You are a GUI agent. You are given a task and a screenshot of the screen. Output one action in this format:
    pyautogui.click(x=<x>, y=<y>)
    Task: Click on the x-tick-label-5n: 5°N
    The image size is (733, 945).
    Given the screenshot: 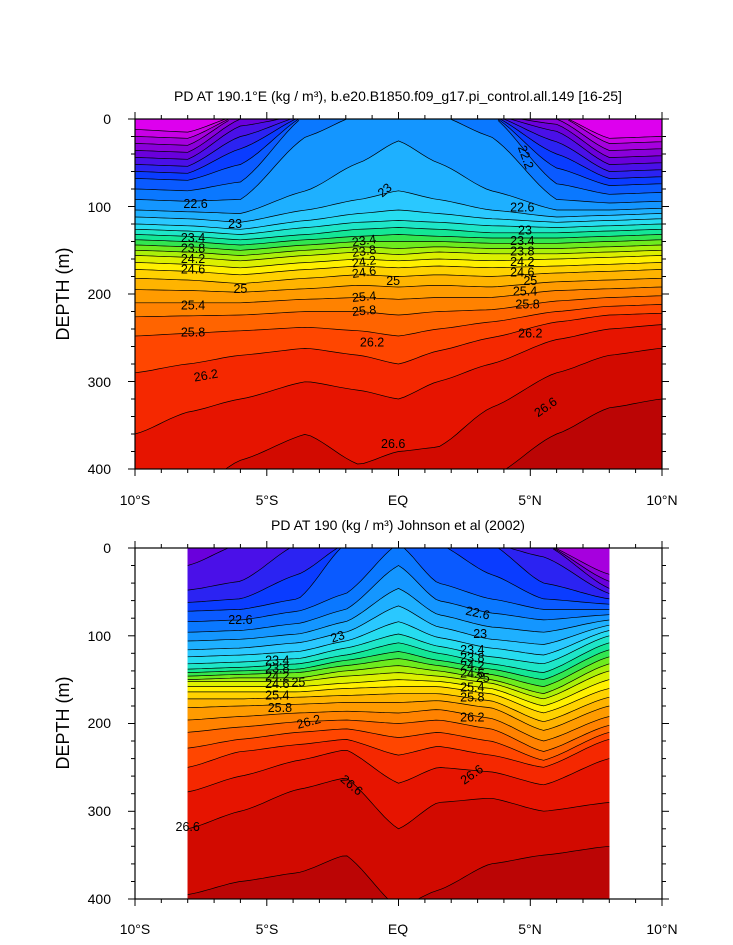 What is the action you would take?
    pyautogui.click(x=530, y=929)
    